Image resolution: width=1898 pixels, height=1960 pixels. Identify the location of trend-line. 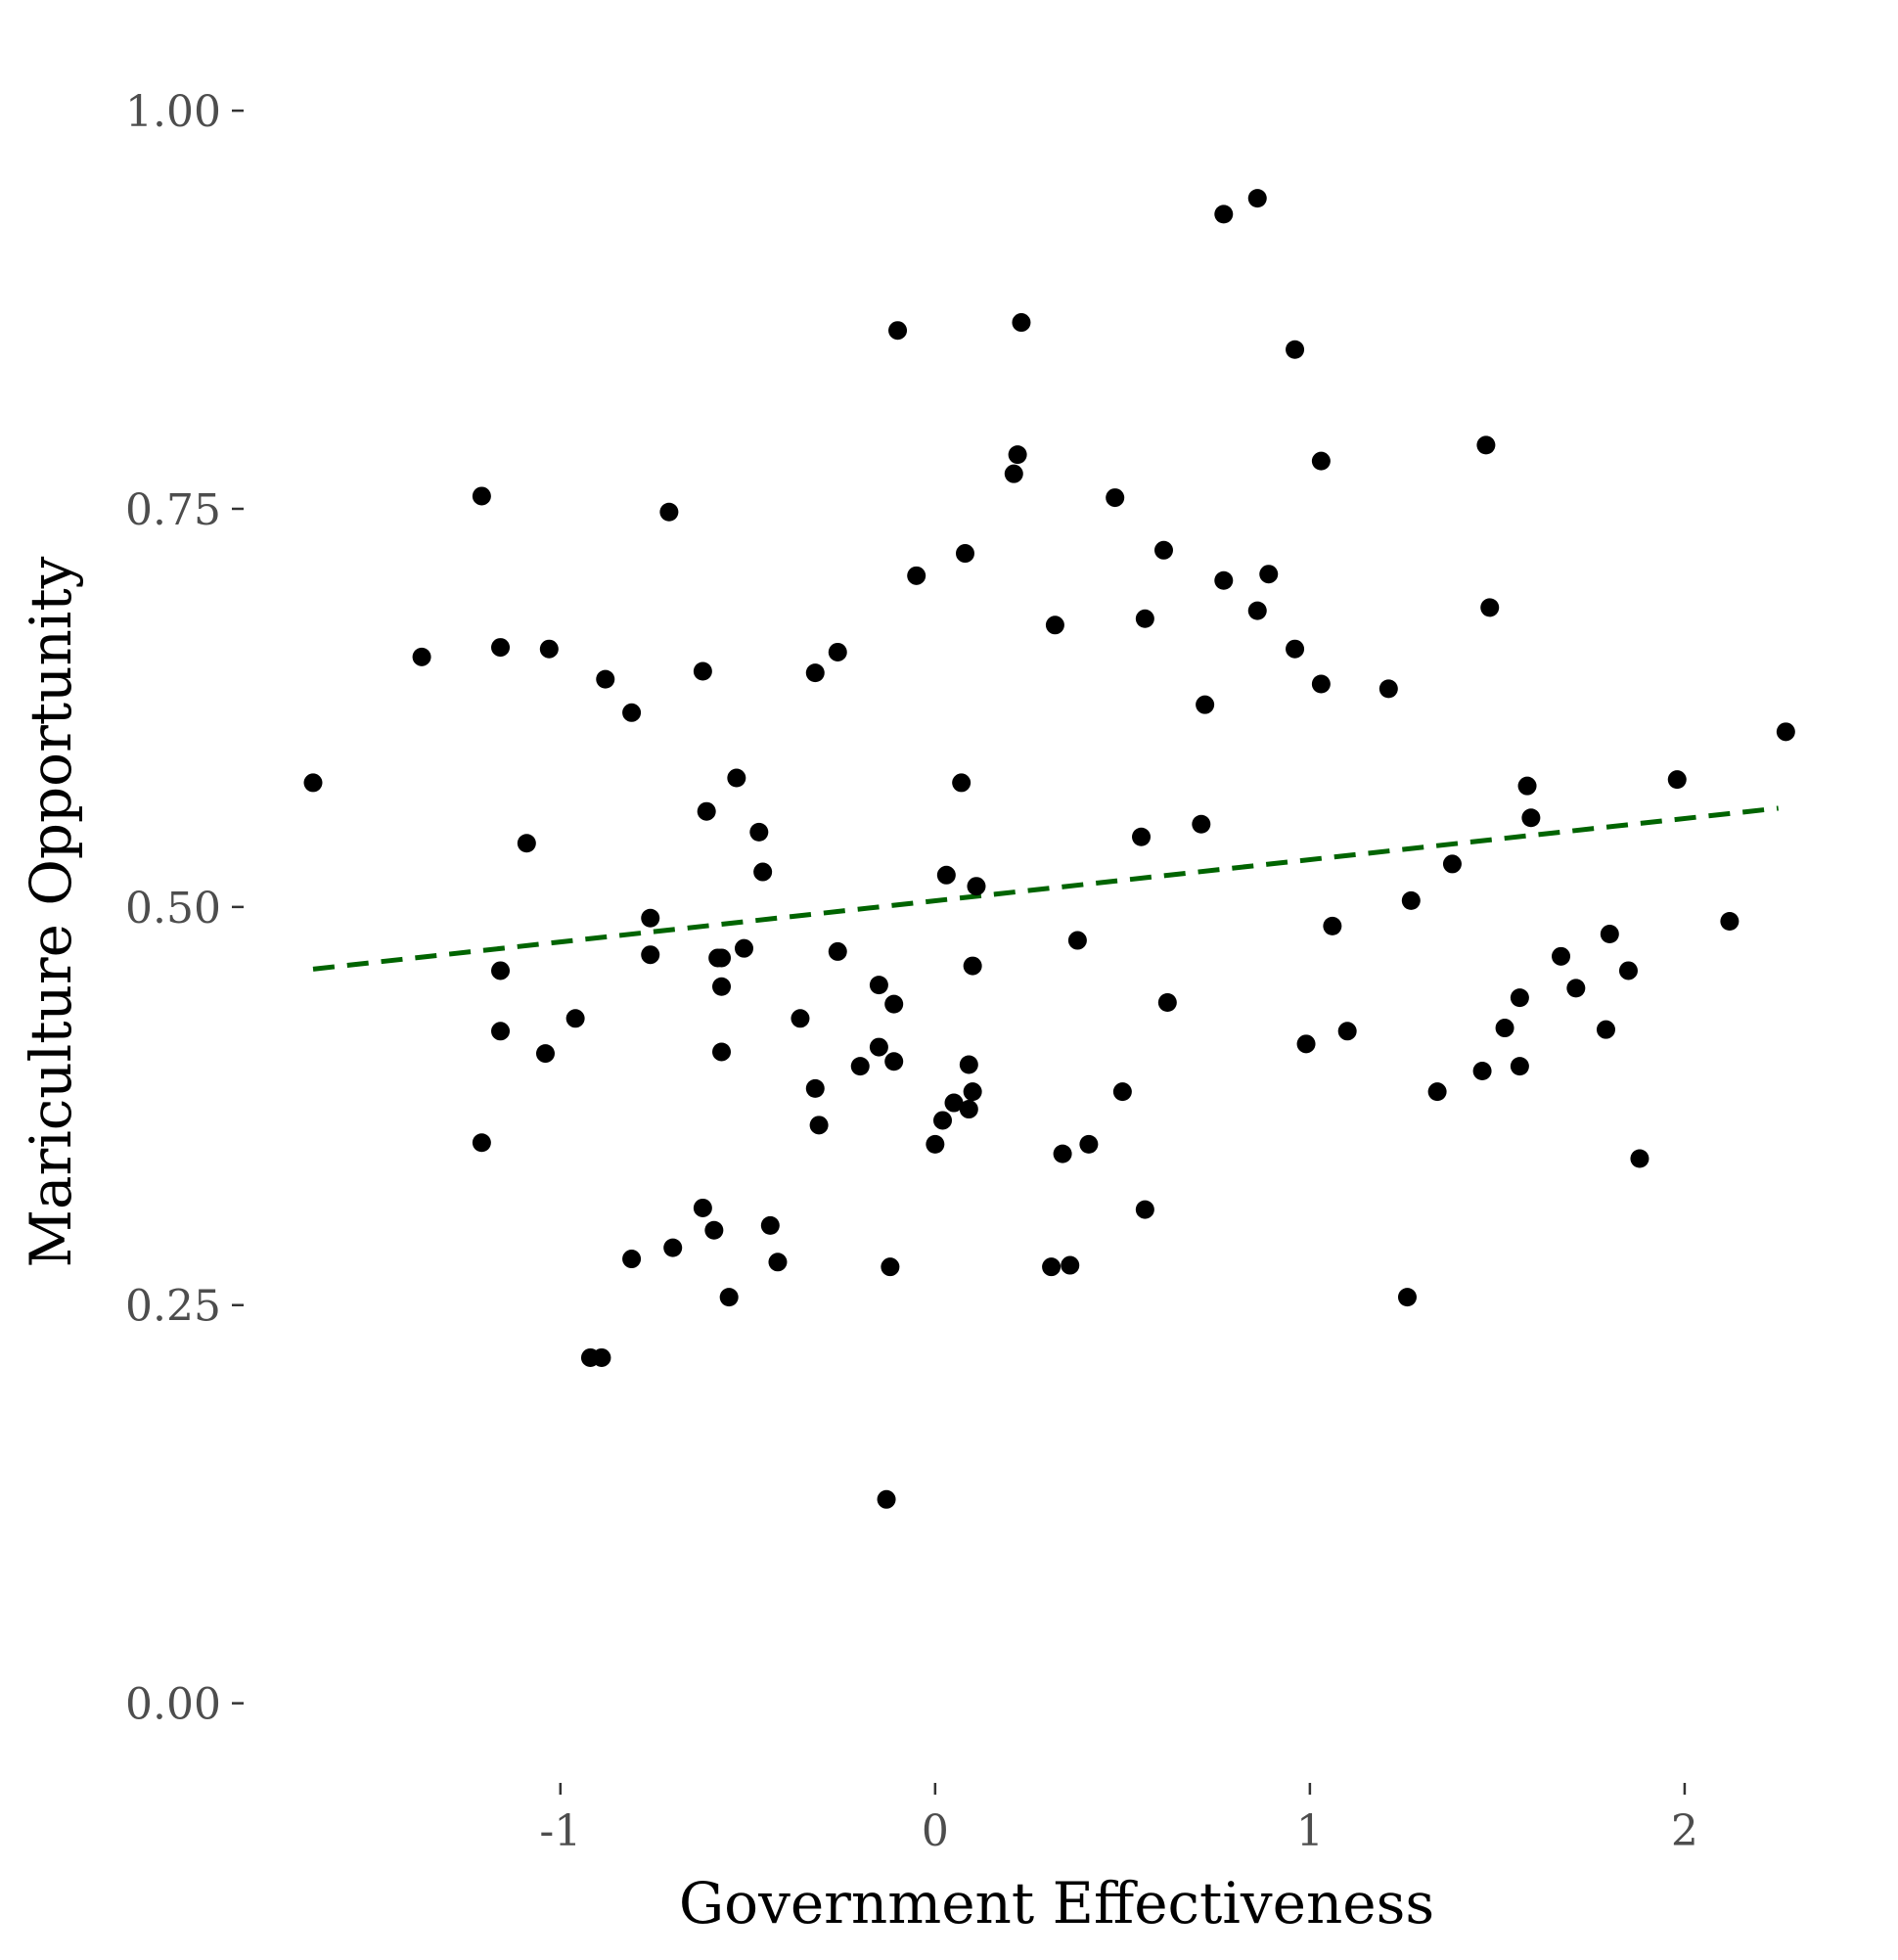
(1045, 888).